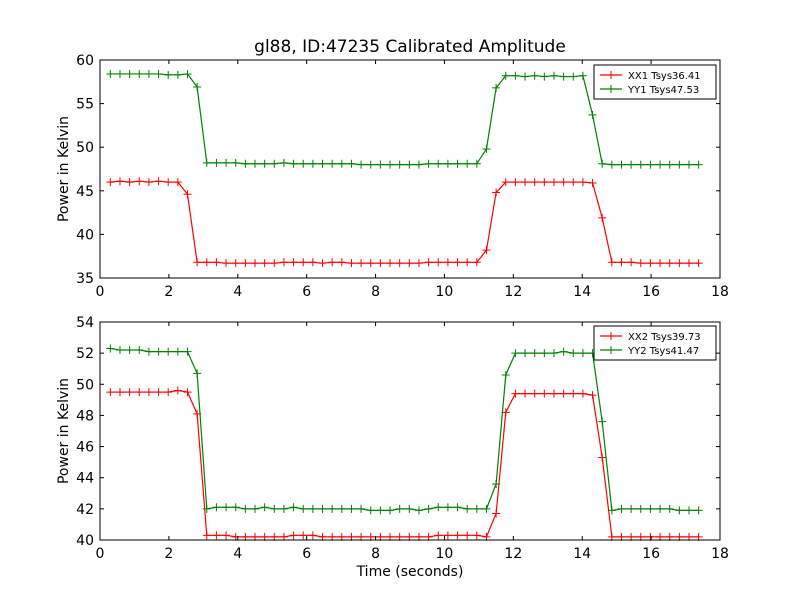 Image resolution: width=800 pixels, height=600 pixels. I want to click on y-tick-label: 35, so click(85, 279).